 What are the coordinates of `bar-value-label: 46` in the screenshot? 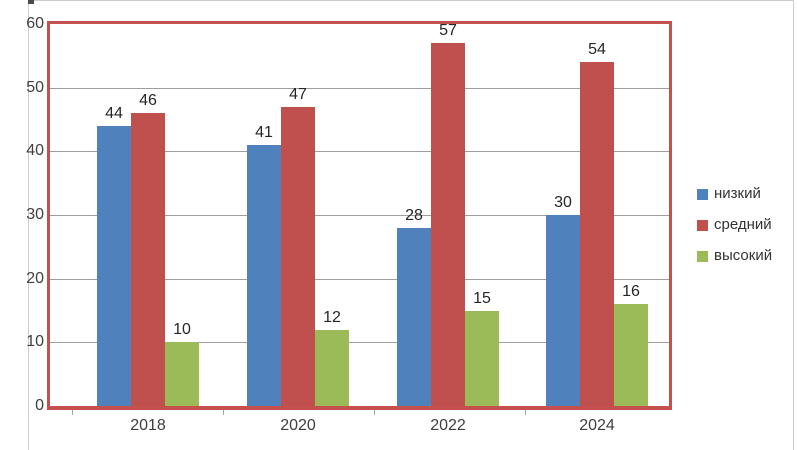 It's located at (148, 101).